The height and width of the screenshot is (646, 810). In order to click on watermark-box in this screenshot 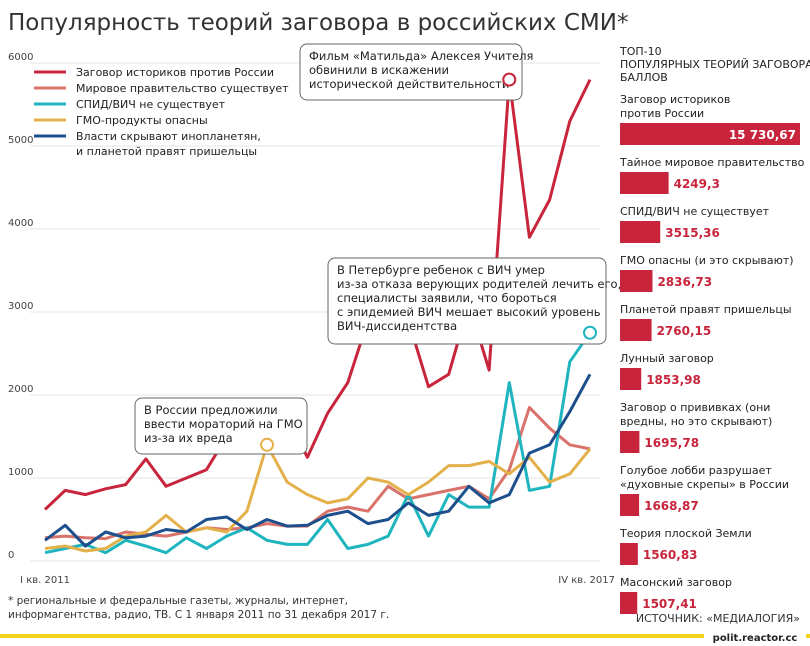, I will do `click(755, 637)`.